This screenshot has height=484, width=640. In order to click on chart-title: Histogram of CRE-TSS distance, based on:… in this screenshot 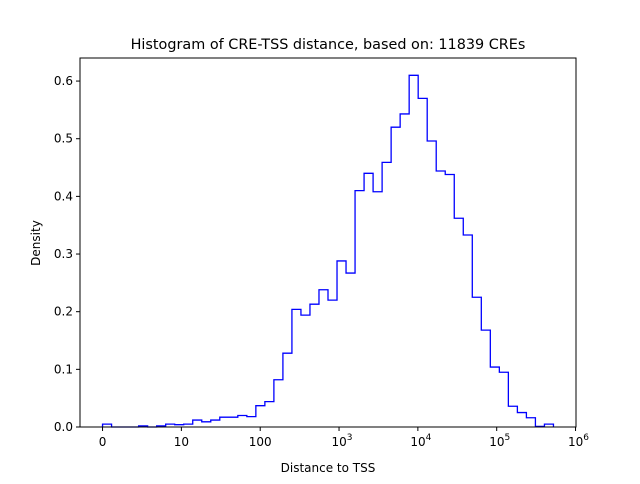, I will do `click(328, 45)`.